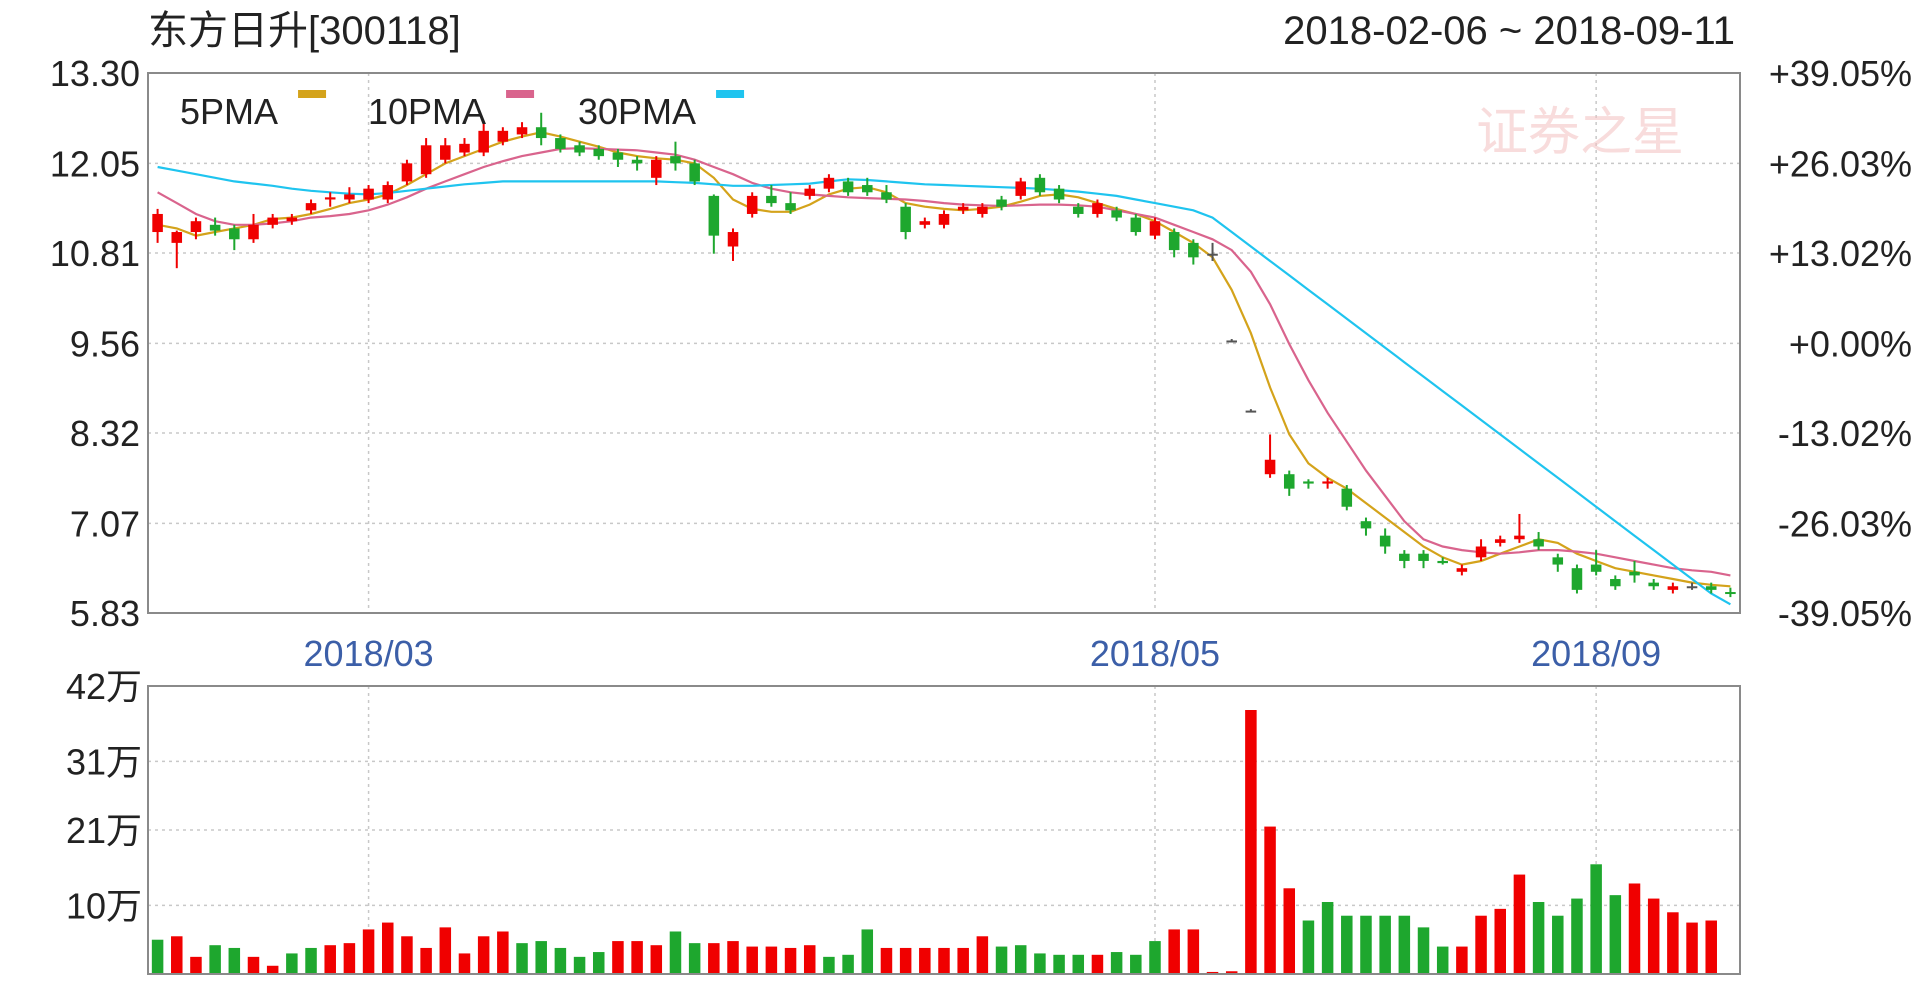 The image size is (1920, 983). I want to click on volume-axis-labels: 42万 31万 21万 10万, so click(104, 796).